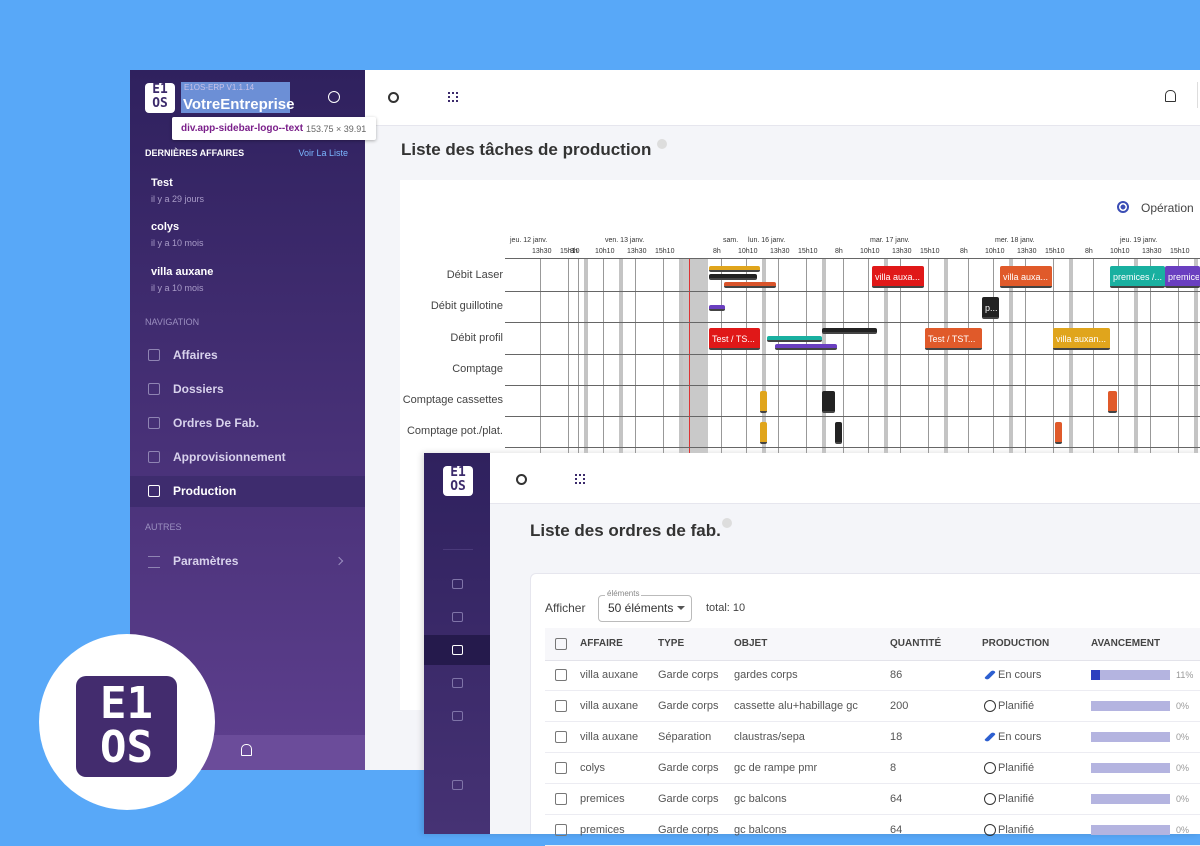 The height and width of the screenshot is (846, 1200). Describe the element at coordinates (452, 399) in the screenshot. I see `row-label: Comptage cassettes` at that location.